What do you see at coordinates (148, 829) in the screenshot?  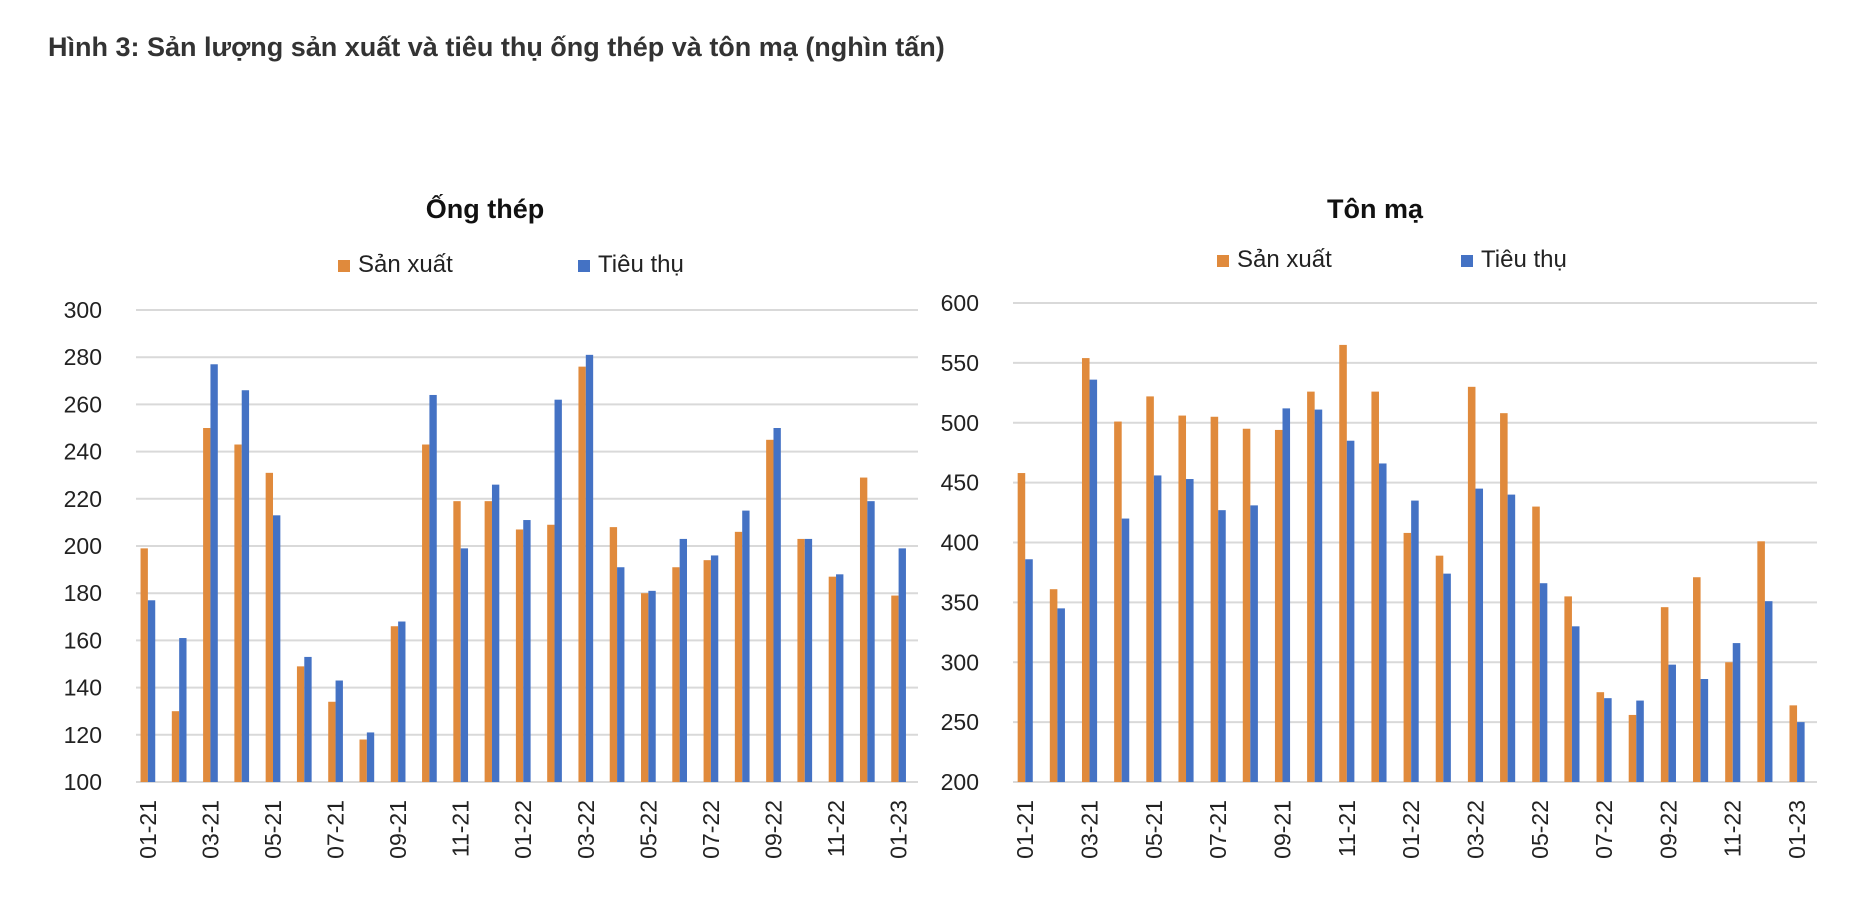 I see `x-tick-label: 01-21` at bounding box center [148, 829].